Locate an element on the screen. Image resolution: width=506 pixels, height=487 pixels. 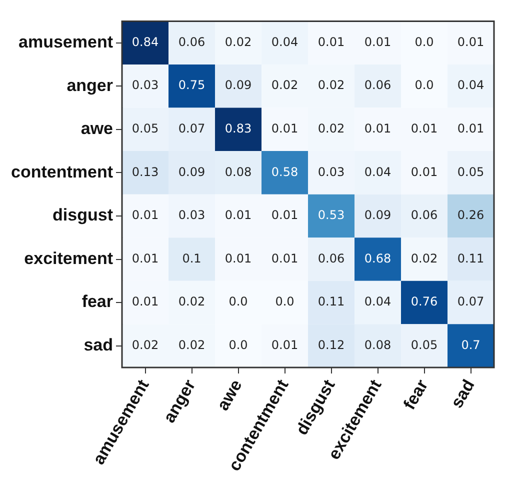
data-label: 0.83 is located at coordinates (238, 129).